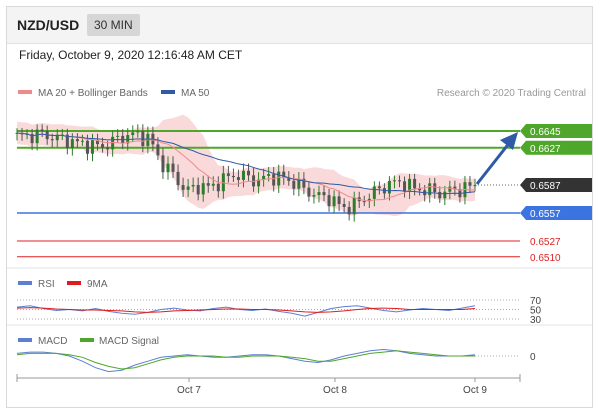 The height and width of the screenshot is (412, 599). I want to click on legend-swatch-ma50, so click(168, 92).